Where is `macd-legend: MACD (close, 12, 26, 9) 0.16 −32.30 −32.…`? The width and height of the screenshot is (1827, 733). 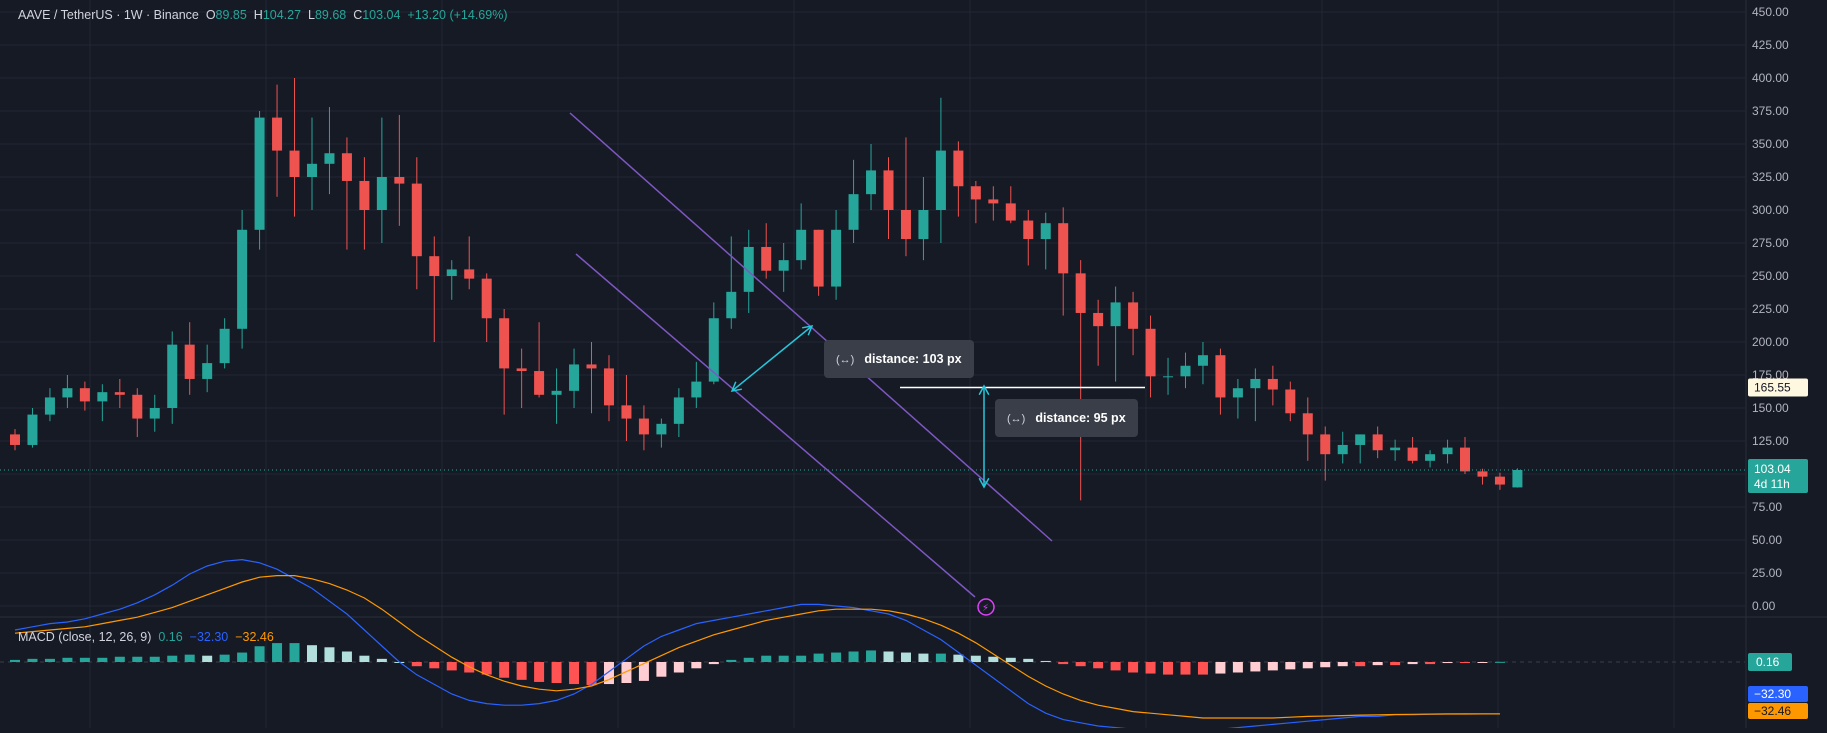
macd-legend: MACD (close, 12, 26, 9) 0.16 −32.30 −32.… is located at coordinates (146, 637).